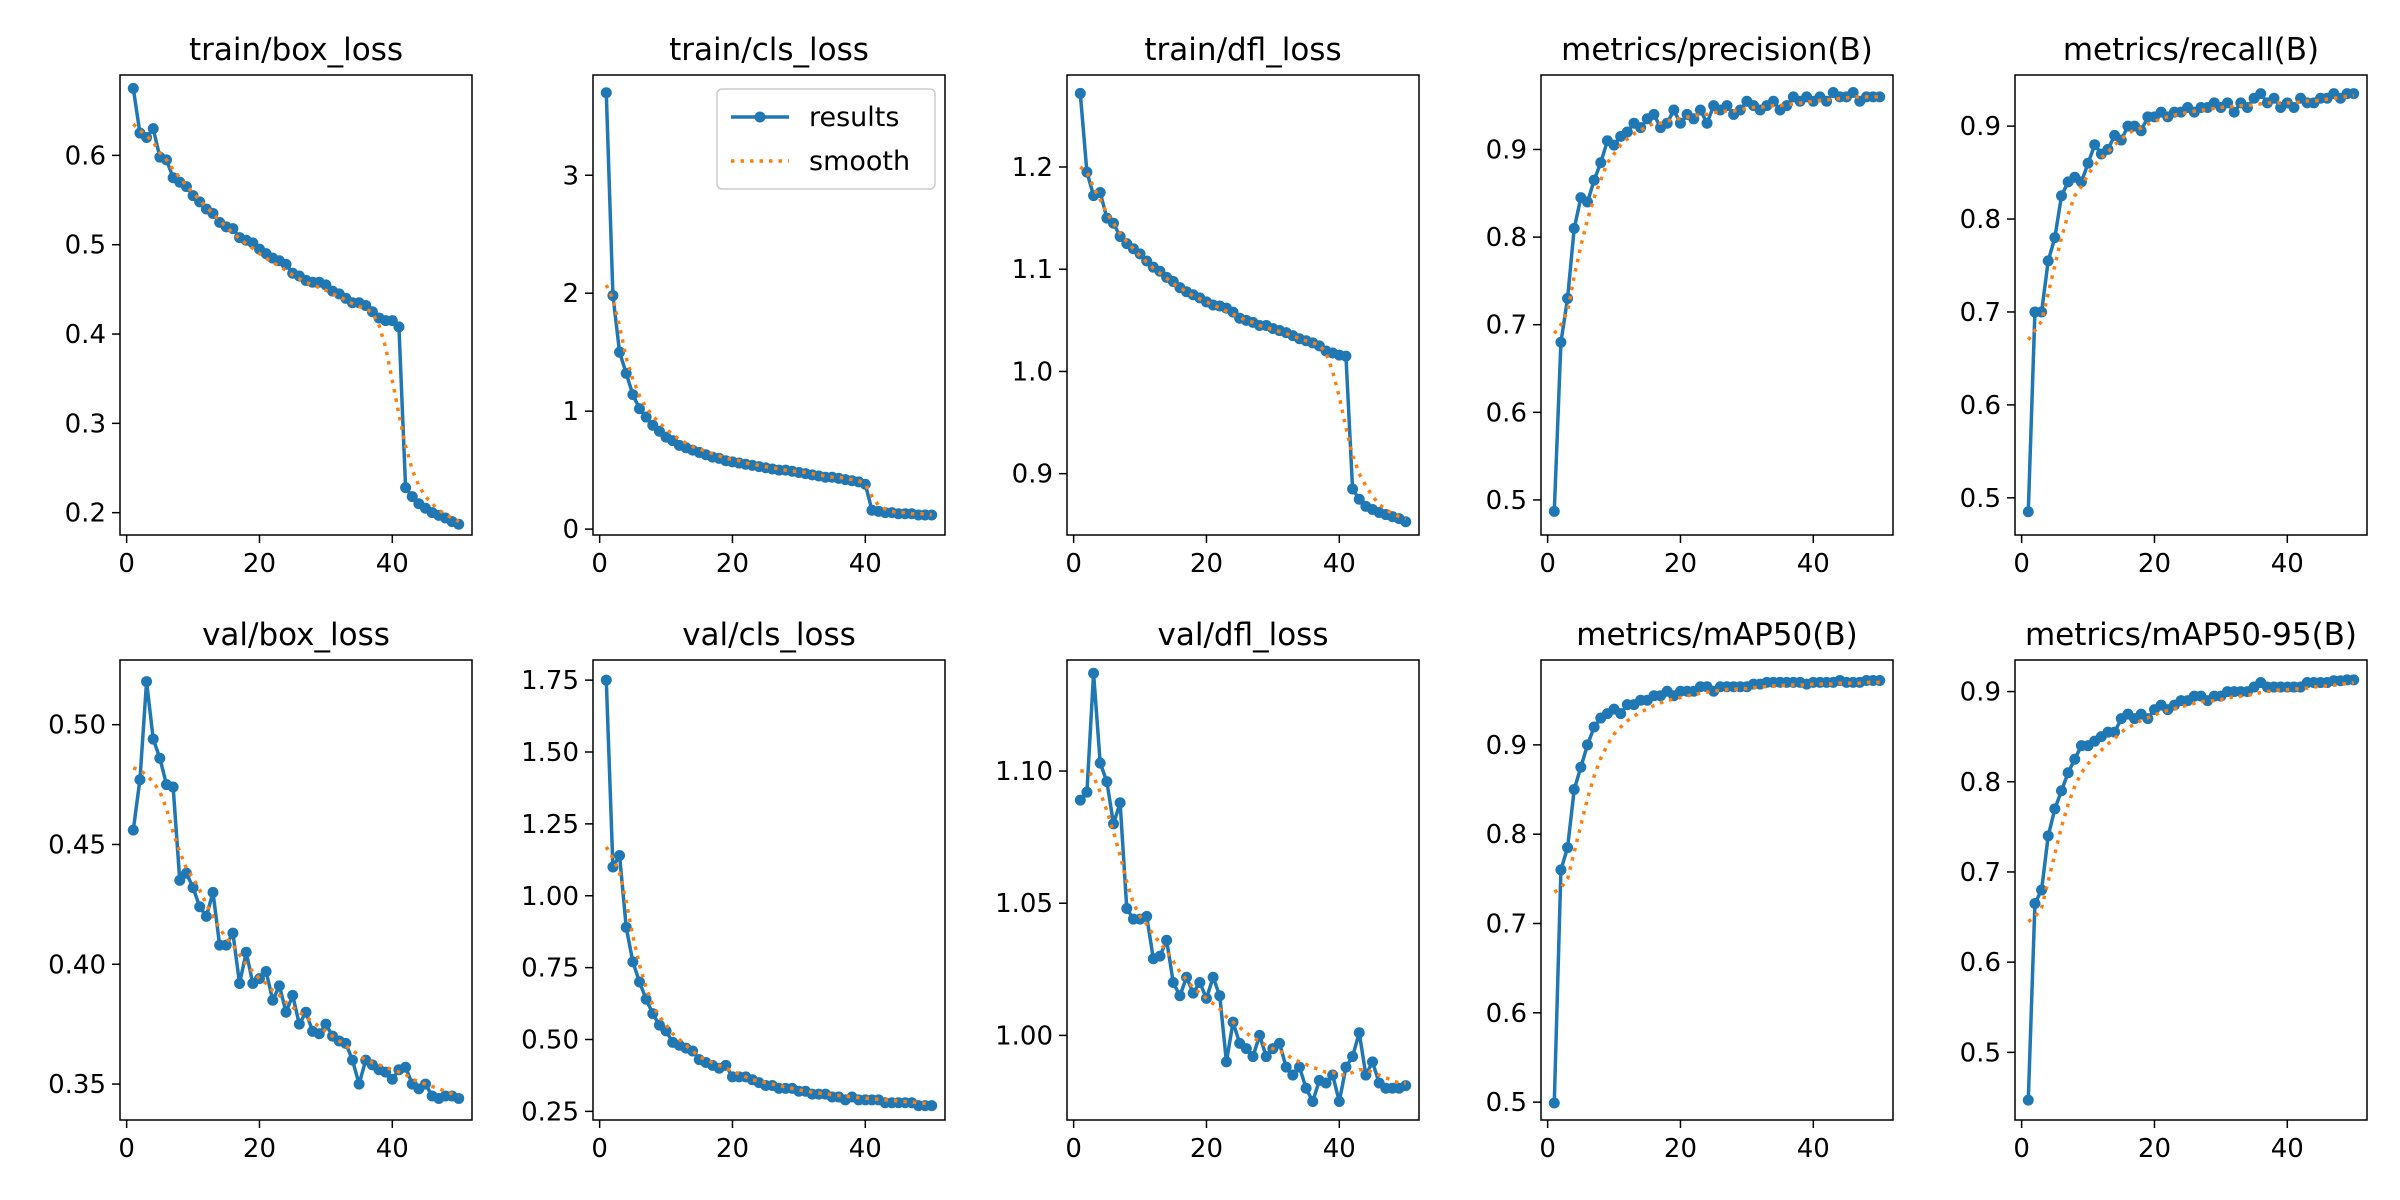  Describe the element at coordinates (1717, 50) in the screenshot. I see `panel-title: metrics/precision(B)` at that location.